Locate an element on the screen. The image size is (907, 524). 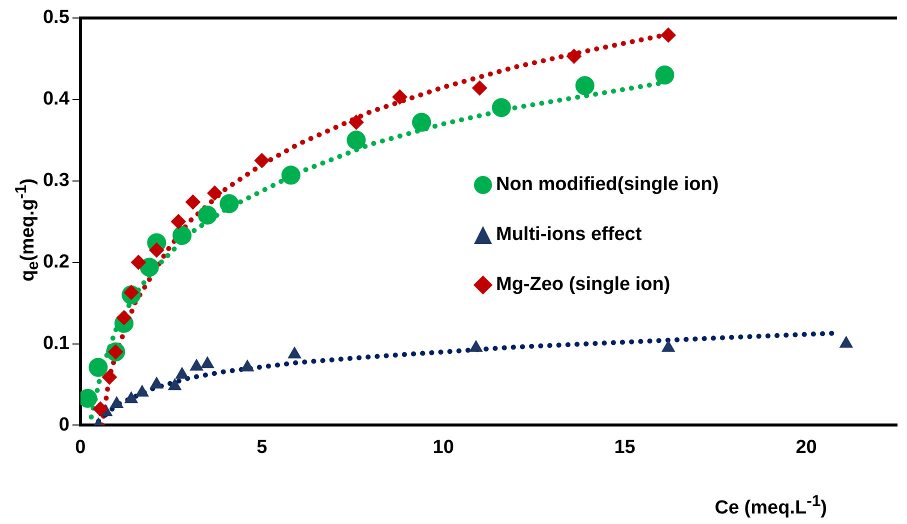
y-tick-label: 0.3 is located at coordinates (56, 181).